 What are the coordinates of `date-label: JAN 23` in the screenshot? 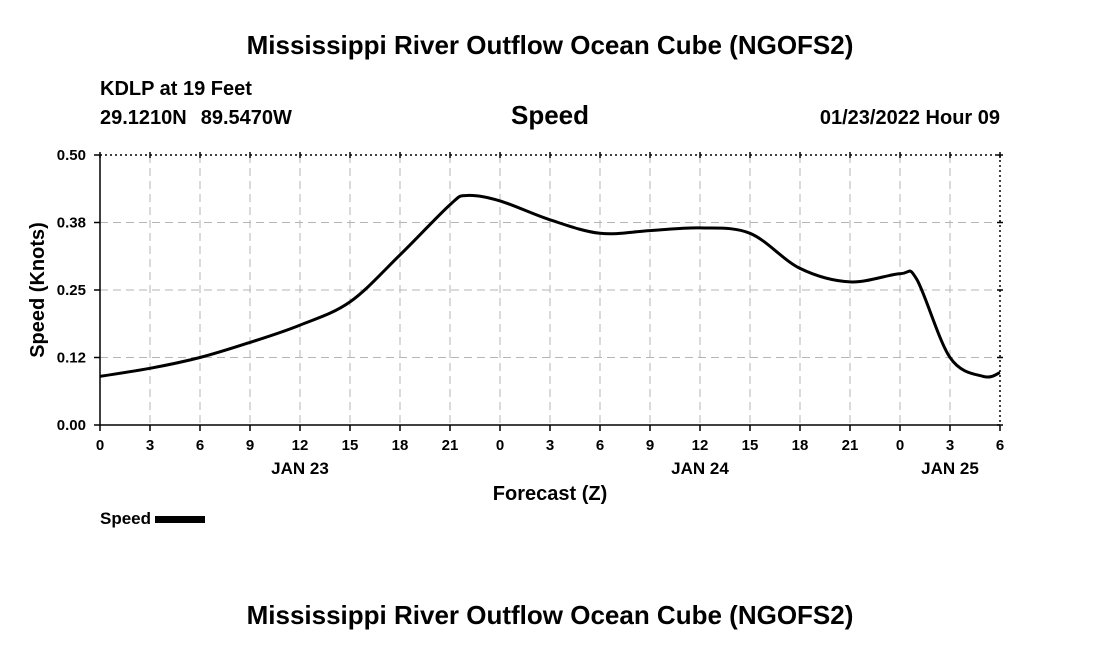 It's located at (300, 468).